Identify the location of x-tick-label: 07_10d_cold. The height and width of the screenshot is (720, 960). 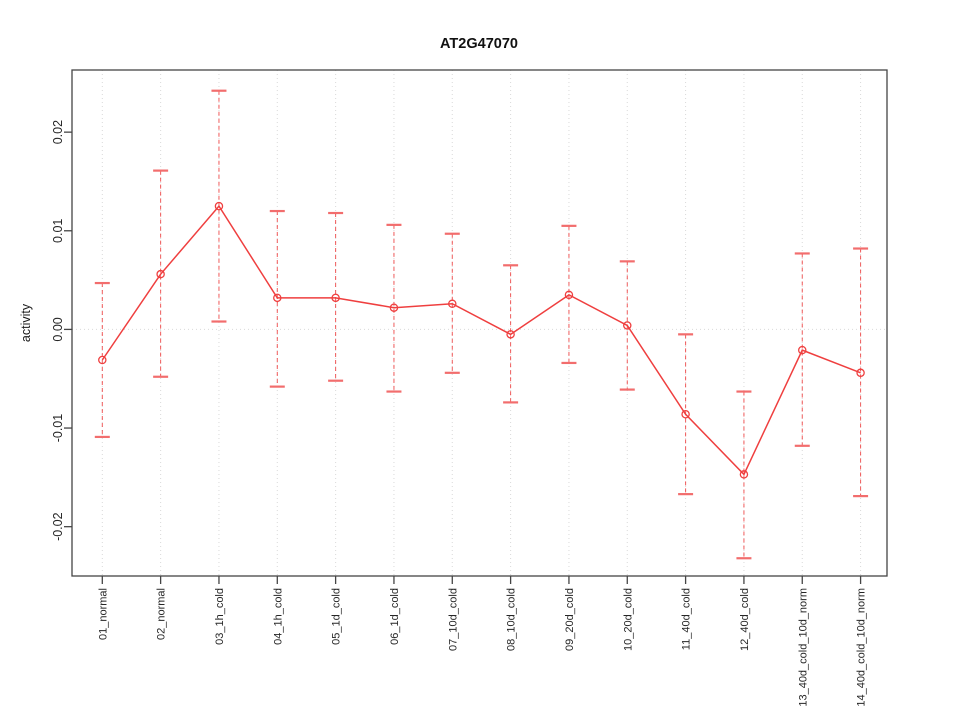
(453, 619).